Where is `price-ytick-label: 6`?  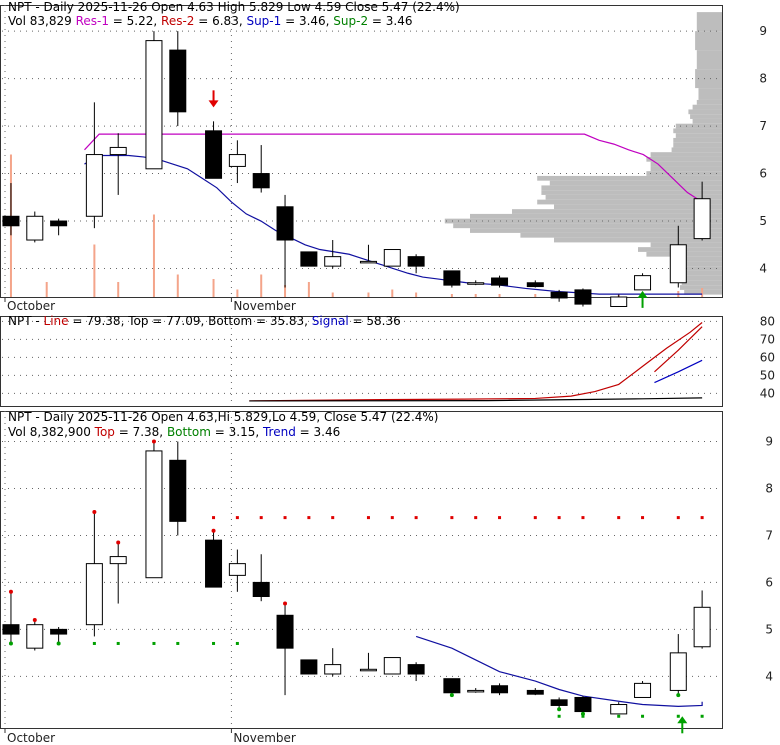
price-ytick-label: 6 is located at coordinates (763, 174).